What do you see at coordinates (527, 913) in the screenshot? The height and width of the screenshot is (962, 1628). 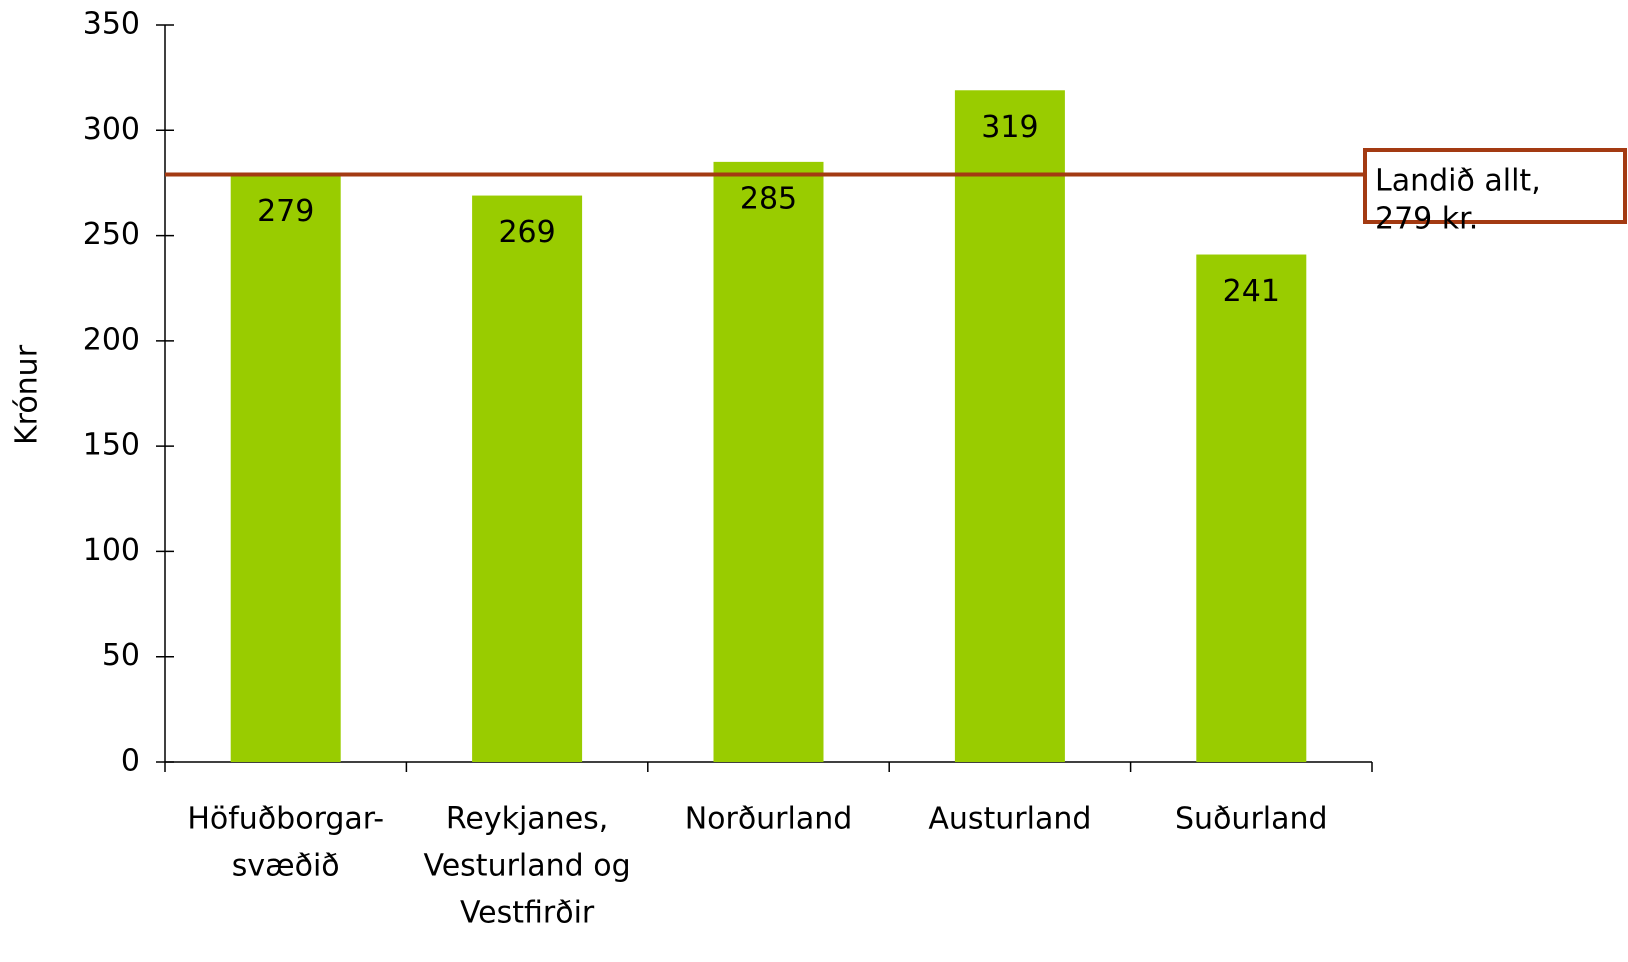 I see `x-tick-label: Vestfirðir` at bounding box center [527, 913].